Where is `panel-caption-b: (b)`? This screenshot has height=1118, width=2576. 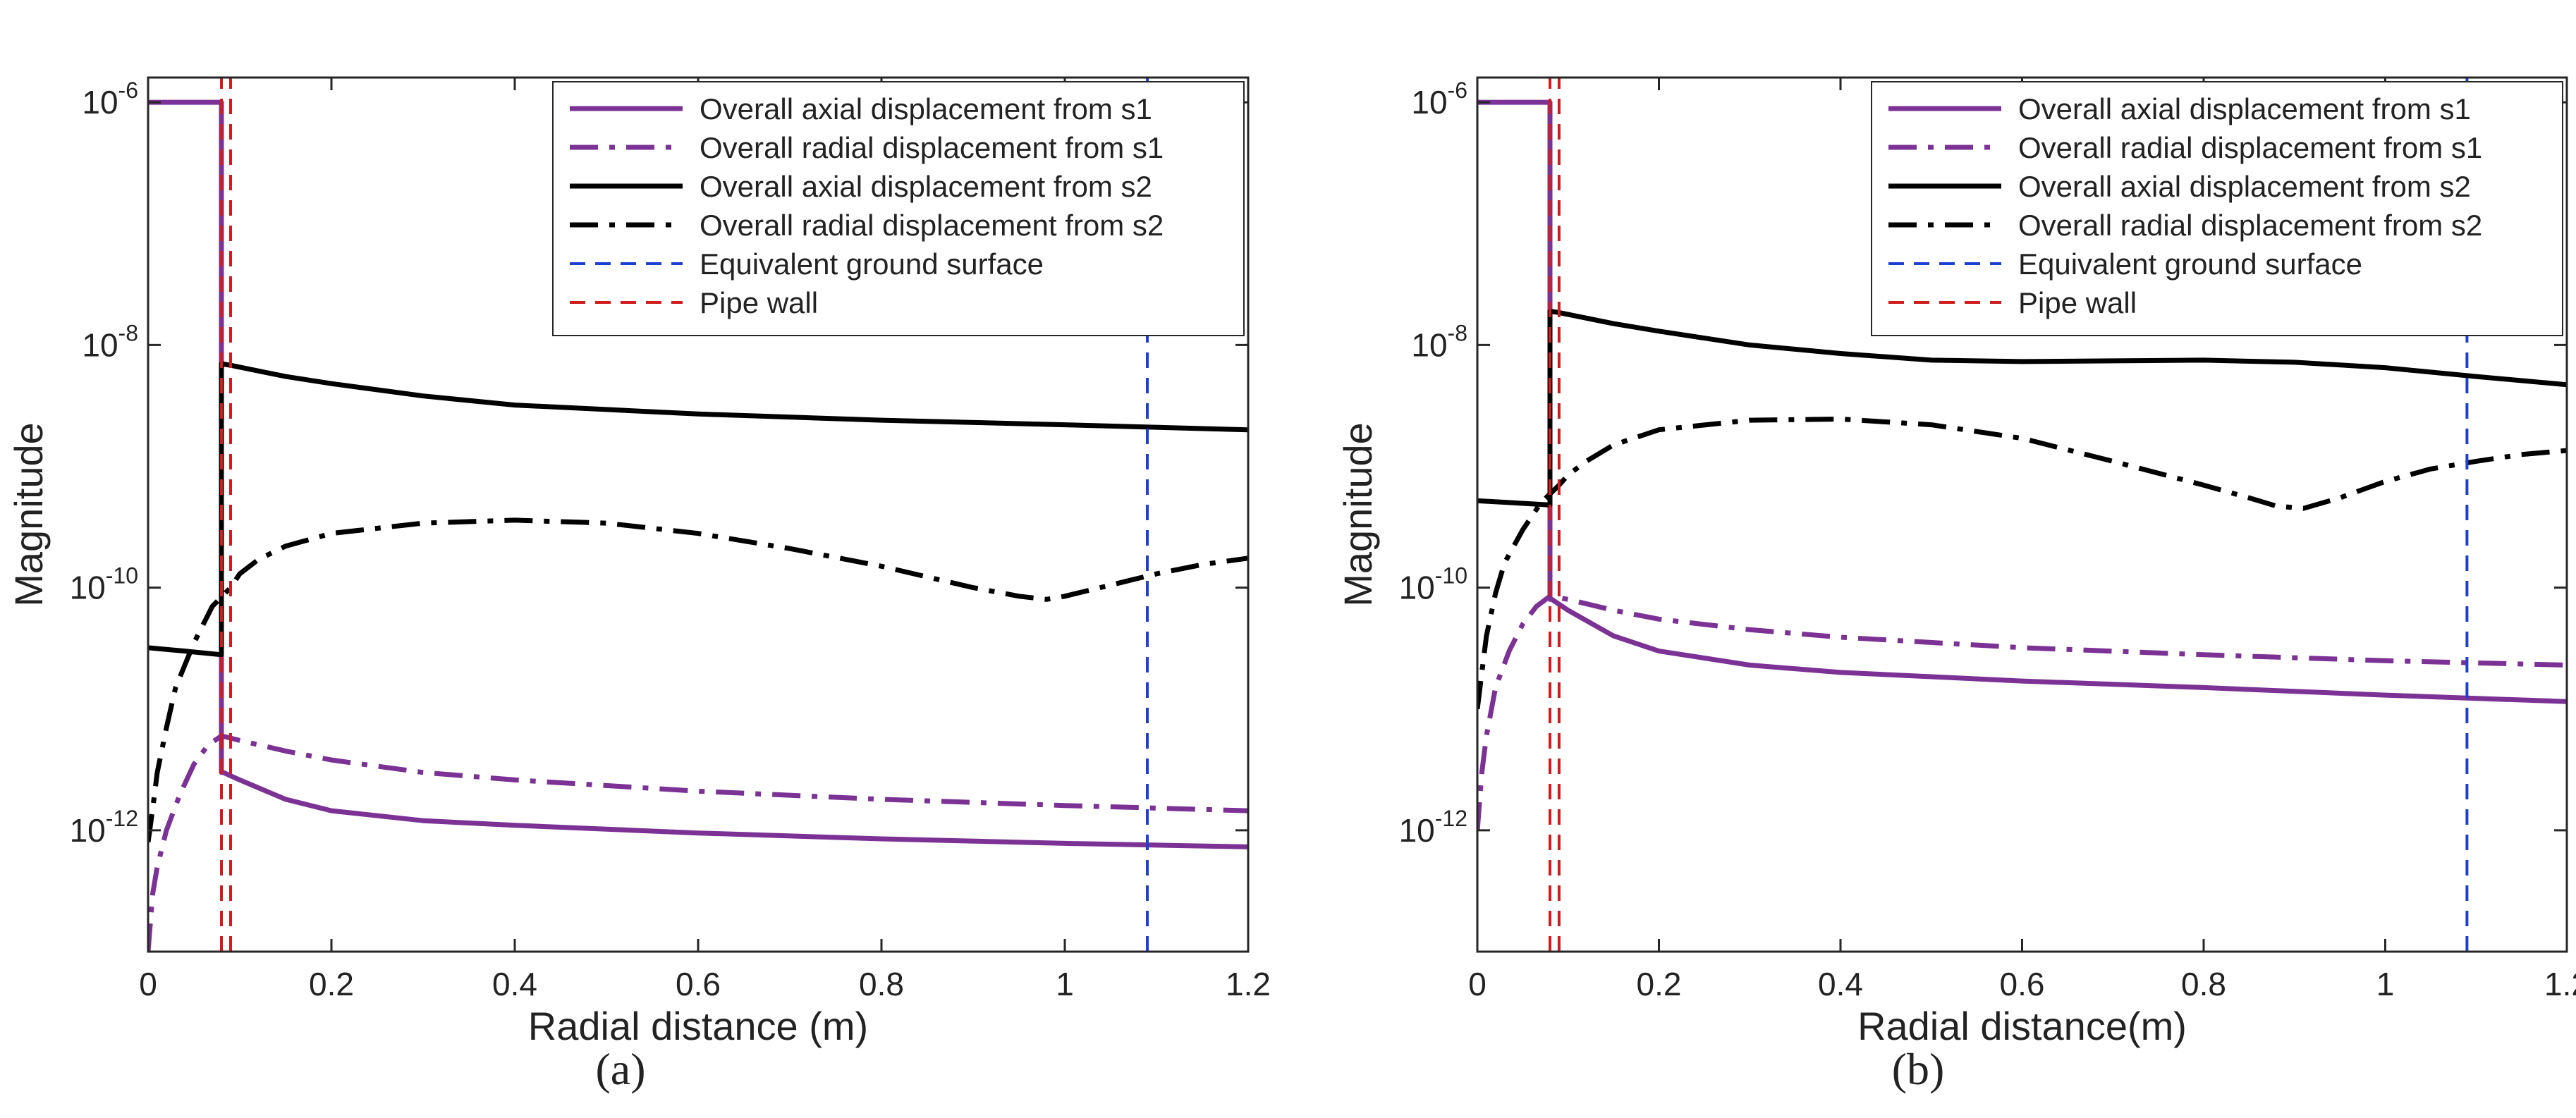 panel-caption-b: (b) is located at coordinates (1918, 1069).